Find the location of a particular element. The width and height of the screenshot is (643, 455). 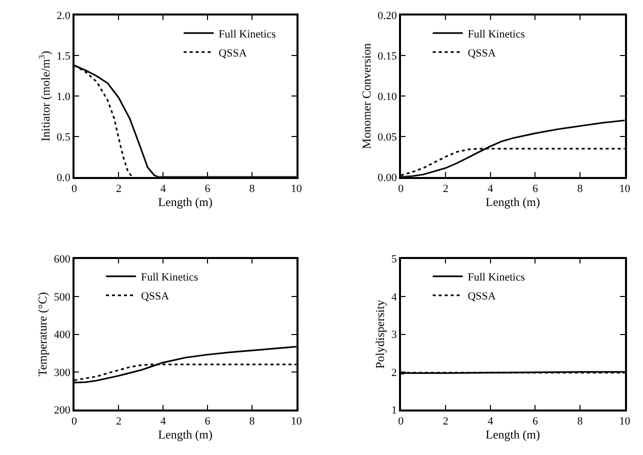

y-tick-label: 1 is located at coordinates (394, 410).